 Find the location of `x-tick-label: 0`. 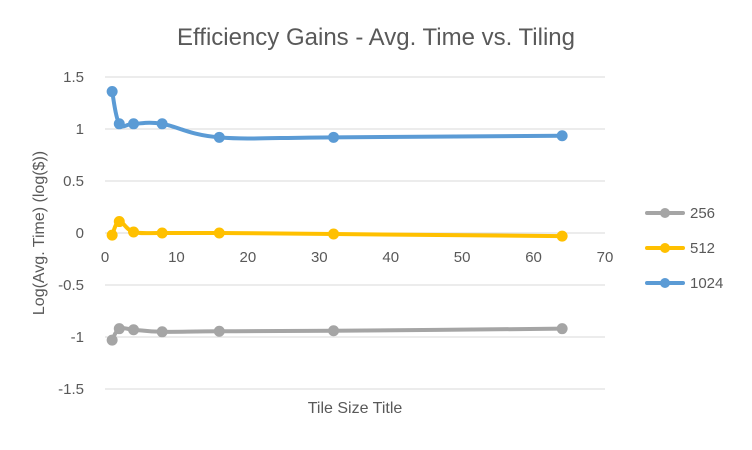

x-tick-label: 0 is located at coordinates (105, 257).